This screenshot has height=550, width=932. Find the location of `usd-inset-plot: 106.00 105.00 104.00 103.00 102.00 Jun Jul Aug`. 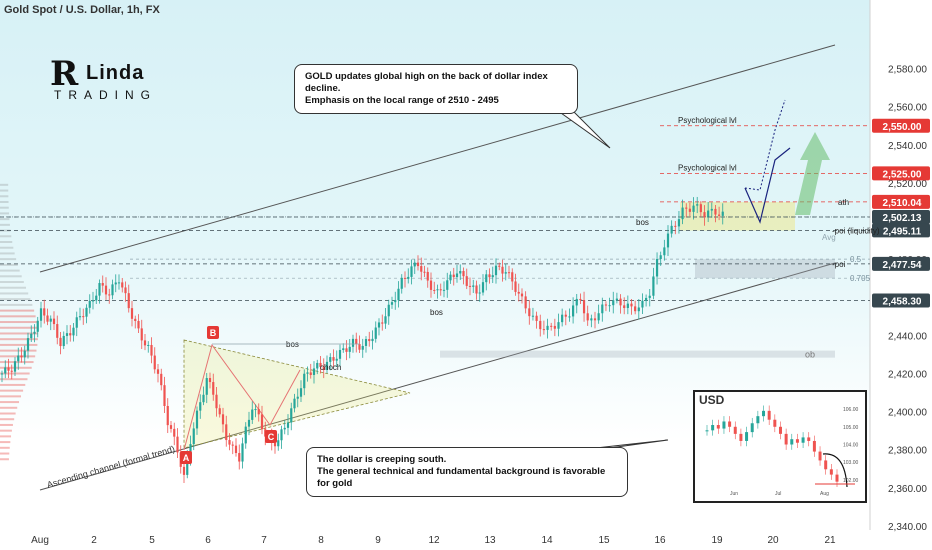

usd-inset-plot: 106.00 105.00 104.00 103.00 102.00 Jun Jul Aug is located at coordinates (782, 451).